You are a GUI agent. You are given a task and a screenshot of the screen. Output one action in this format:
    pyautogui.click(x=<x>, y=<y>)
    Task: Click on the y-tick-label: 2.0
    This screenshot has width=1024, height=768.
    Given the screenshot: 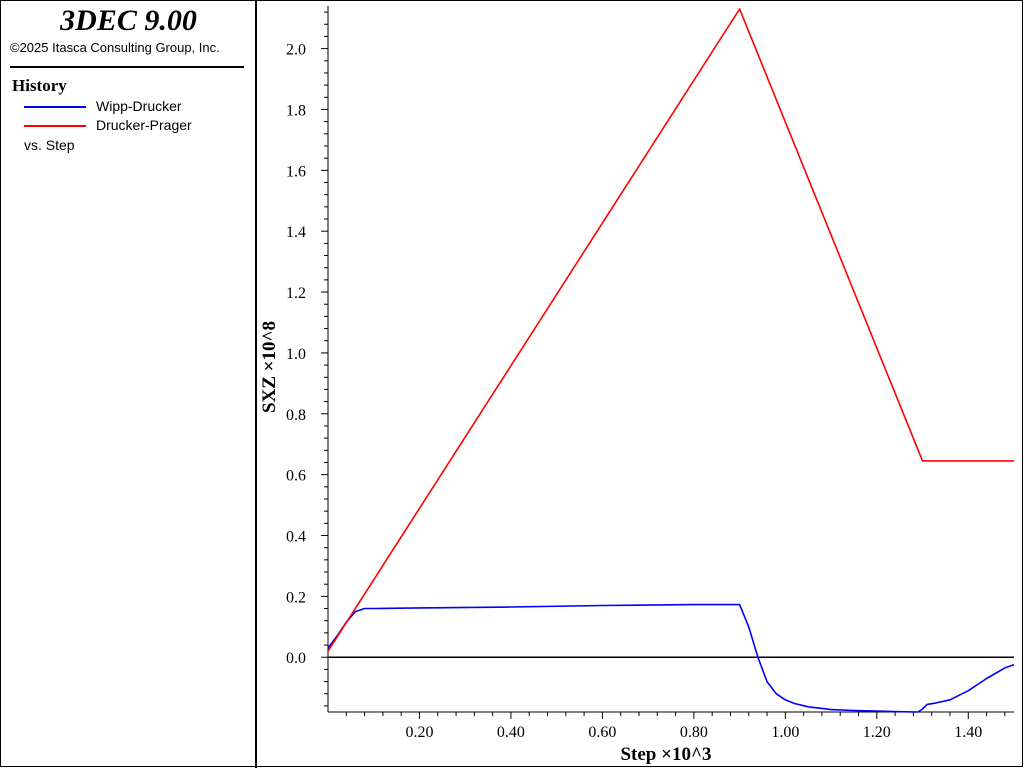 What is the action you would take?
    pyautogui.click(x=296, y=50)
    